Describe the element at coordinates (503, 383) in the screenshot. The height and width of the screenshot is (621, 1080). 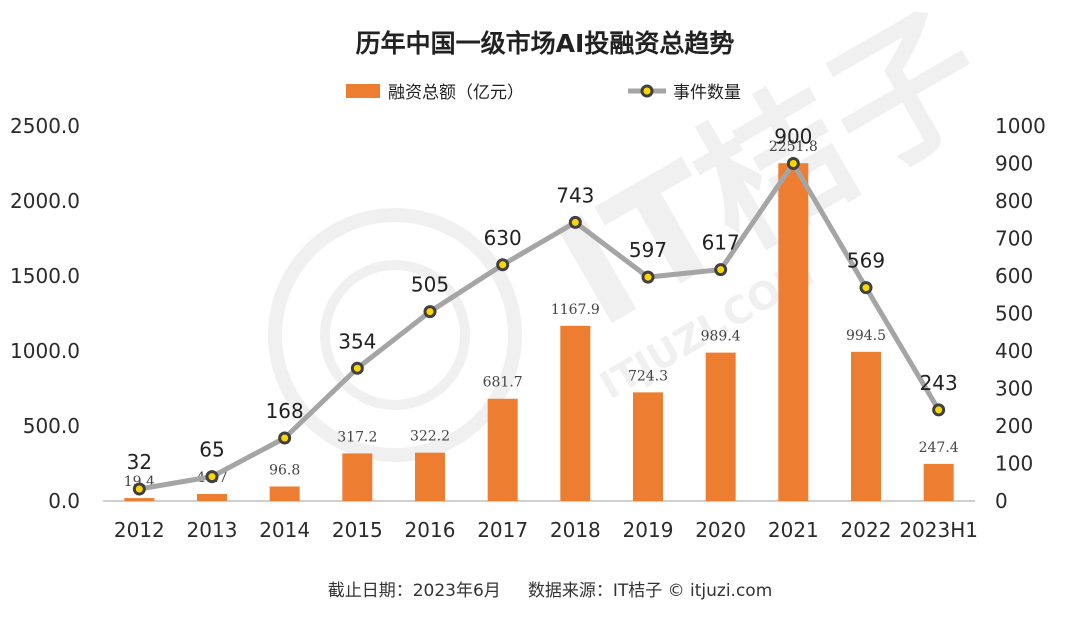
I see `bar-data-label: 681.7` at that location.